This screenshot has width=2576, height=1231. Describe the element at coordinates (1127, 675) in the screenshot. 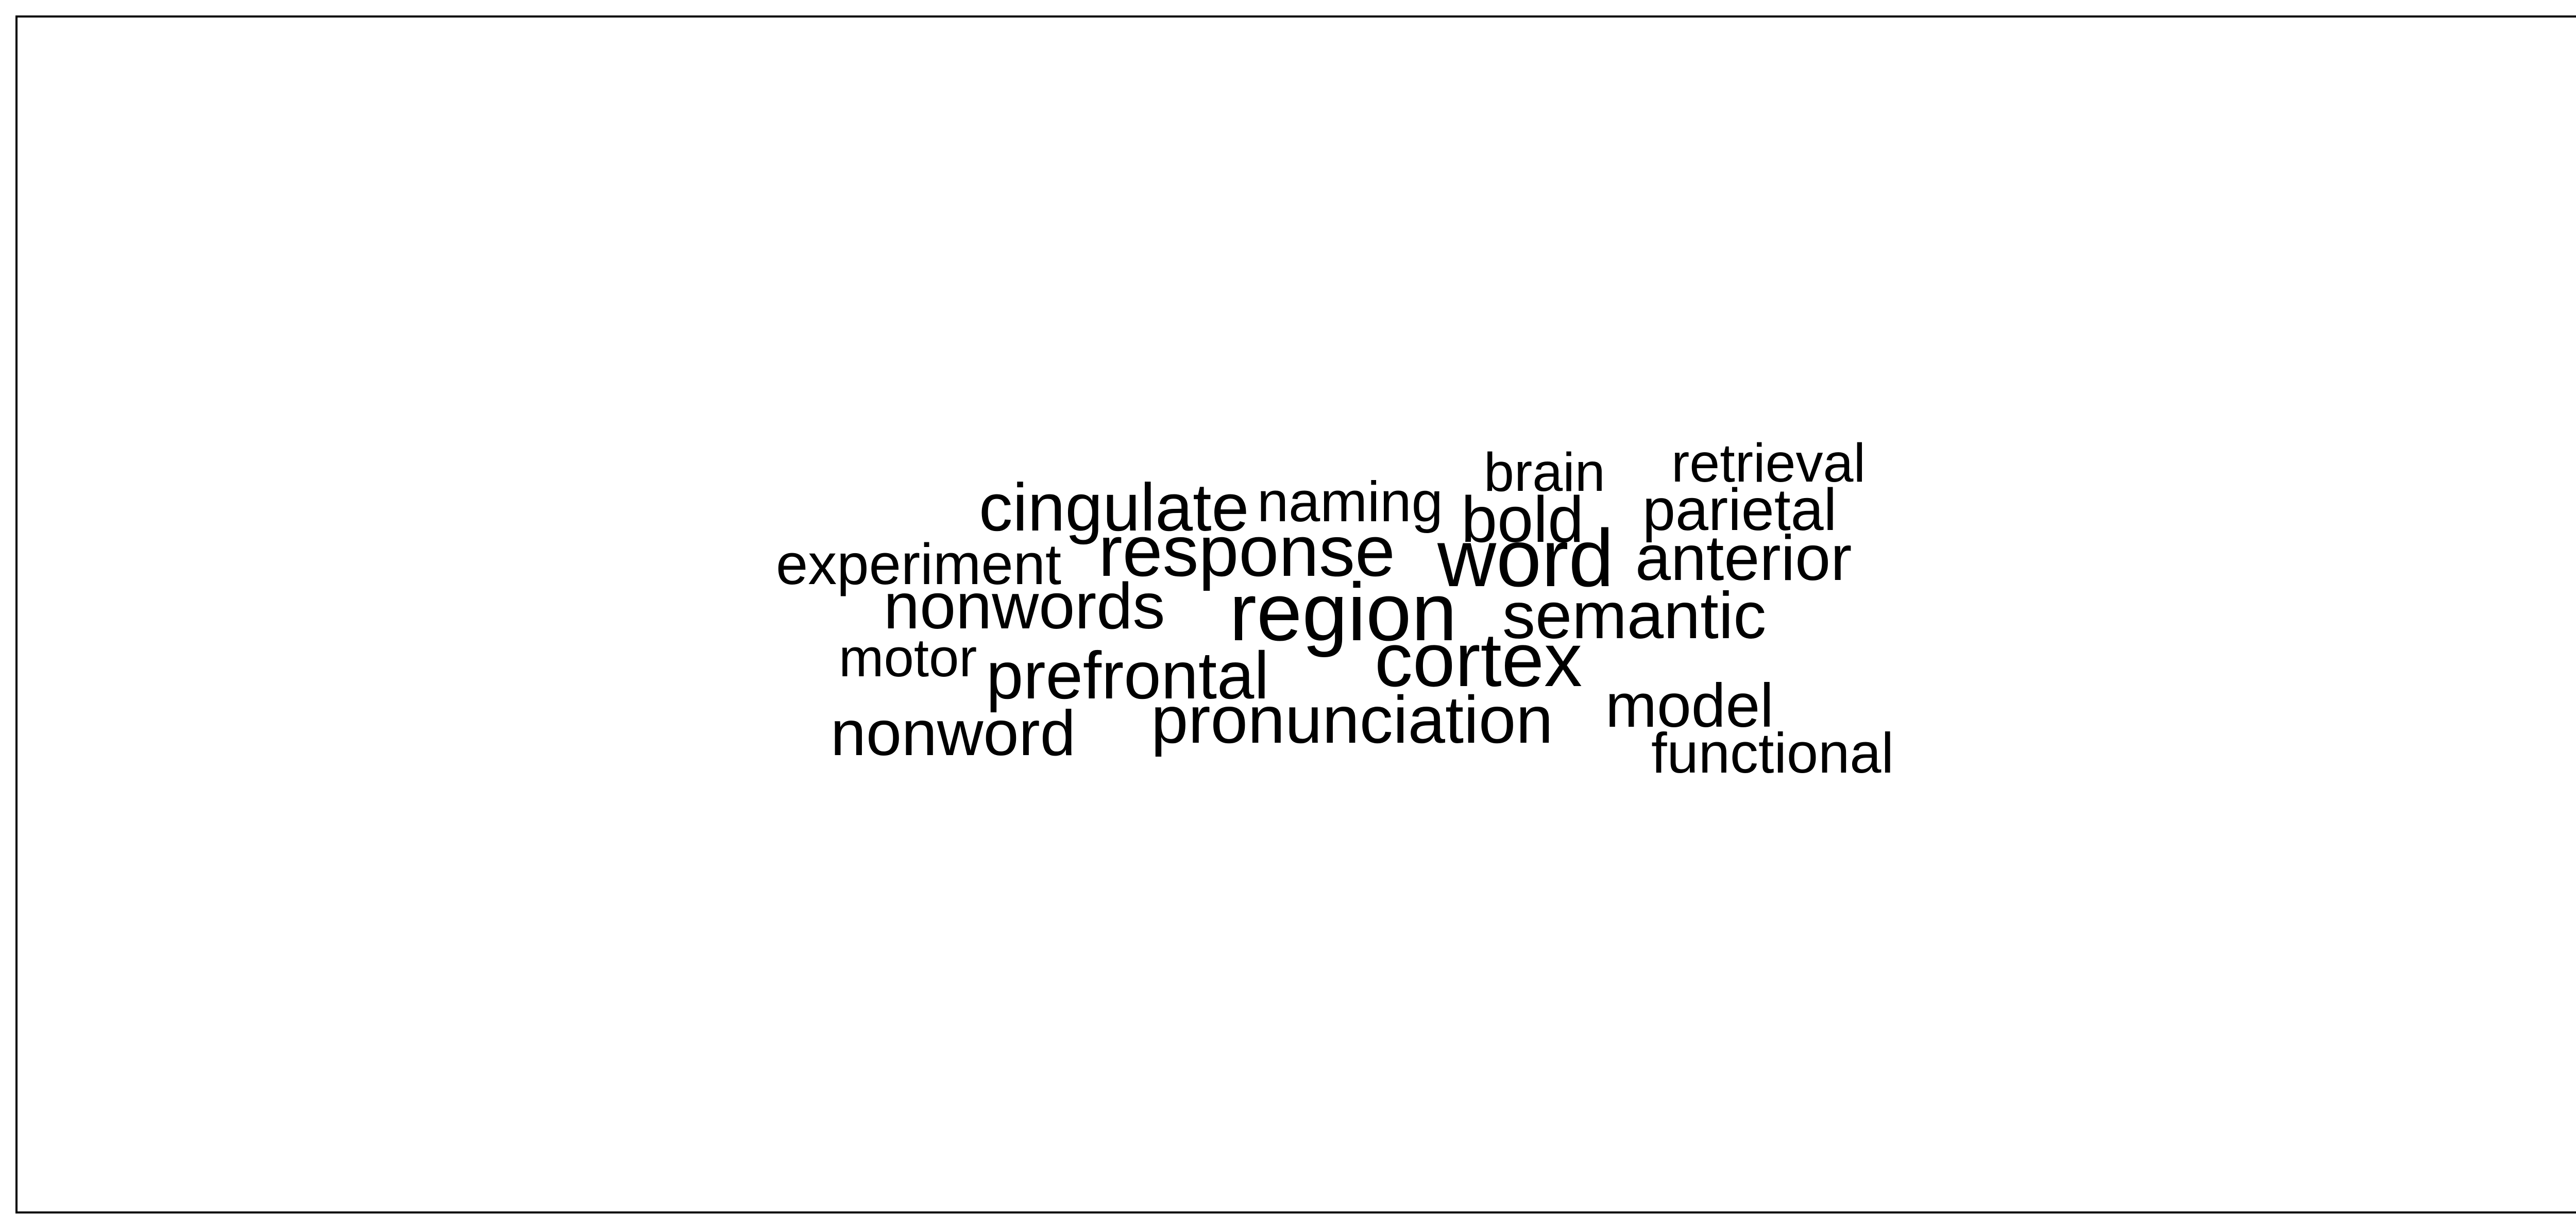

I see `word-prefrontal: prefrontal` at that location.